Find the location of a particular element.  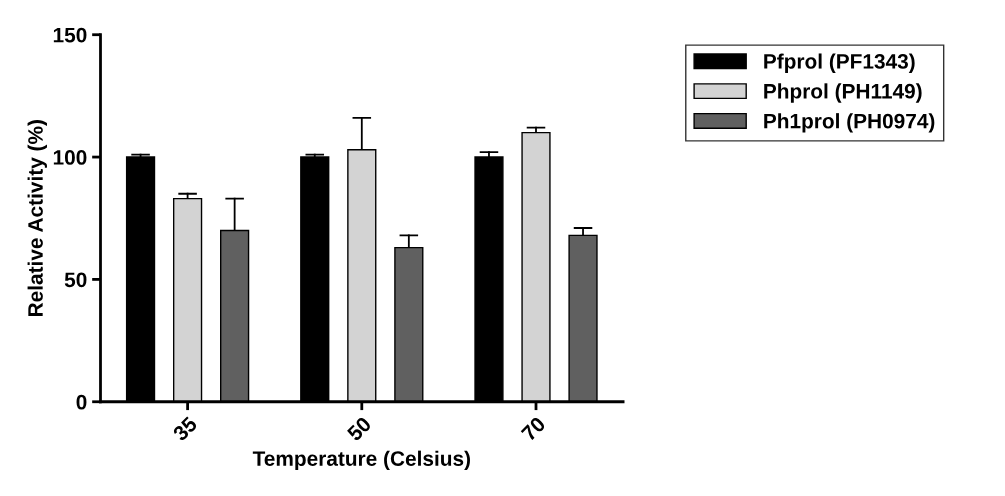

x-tick-label: 50 is located at coordinates (359, 428).